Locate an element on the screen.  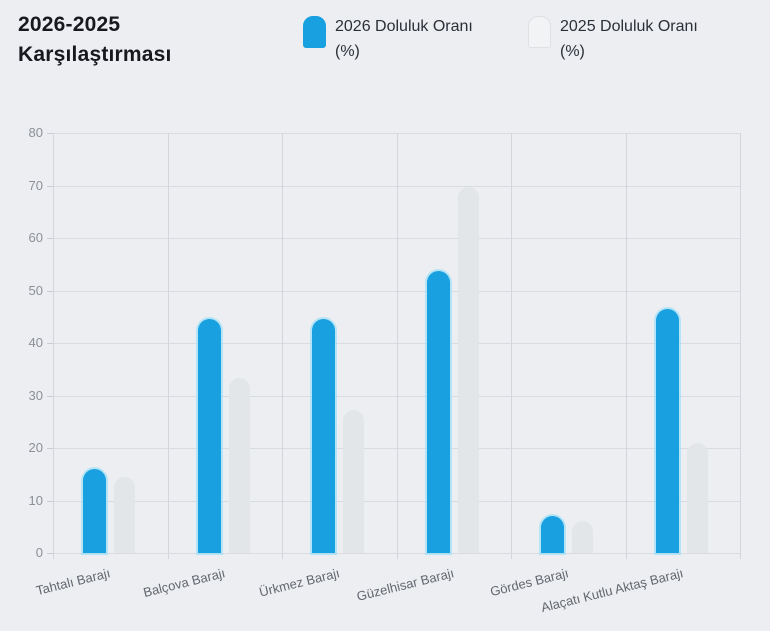
legend-item-2026: 2026 Doluluk Oranı (%) is located at coordinates (402, 39).